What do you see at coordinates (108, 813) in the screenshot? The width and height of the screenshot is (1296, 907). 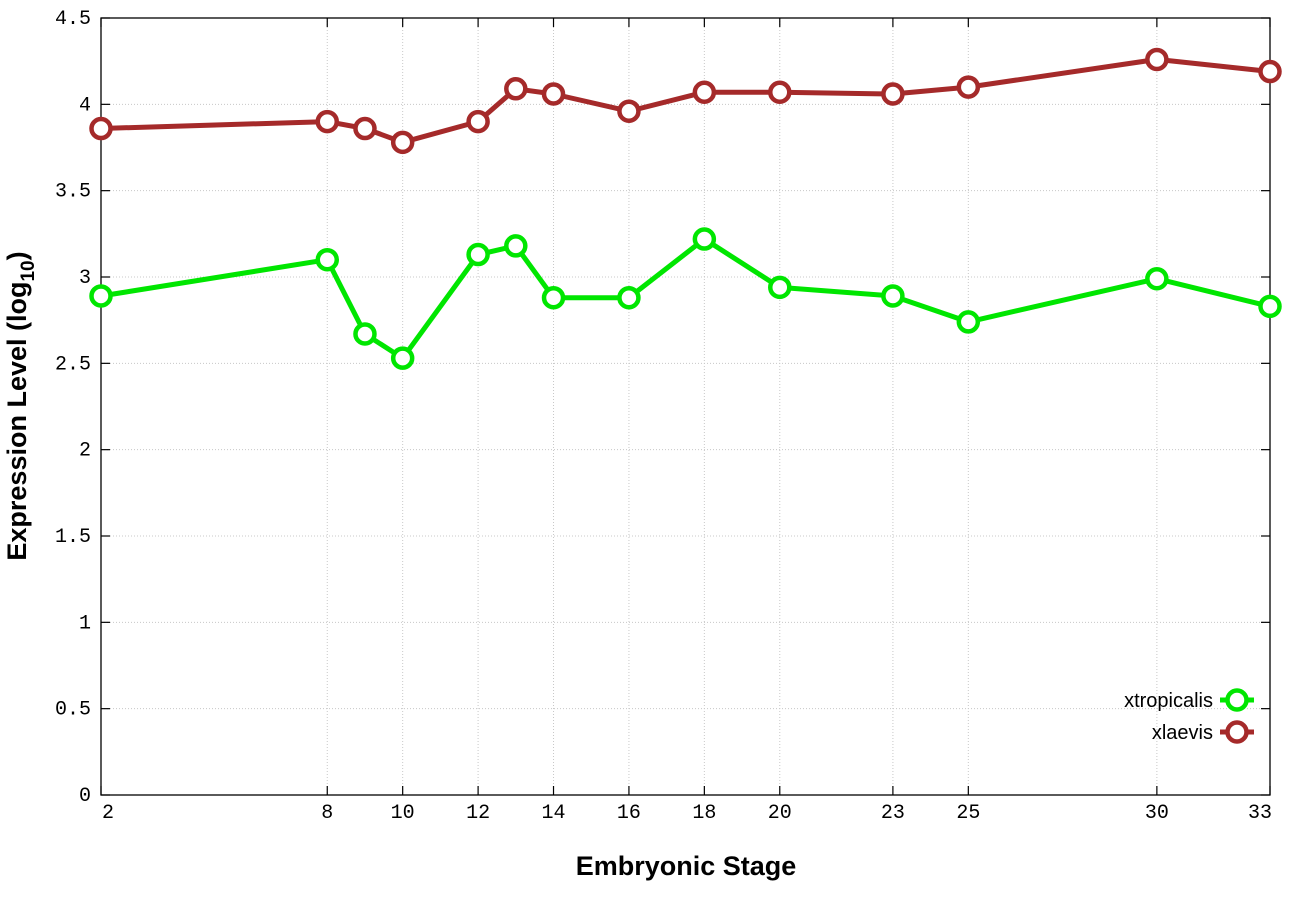 I see `x-tick-label: 2` at bounding box center [108, 813].